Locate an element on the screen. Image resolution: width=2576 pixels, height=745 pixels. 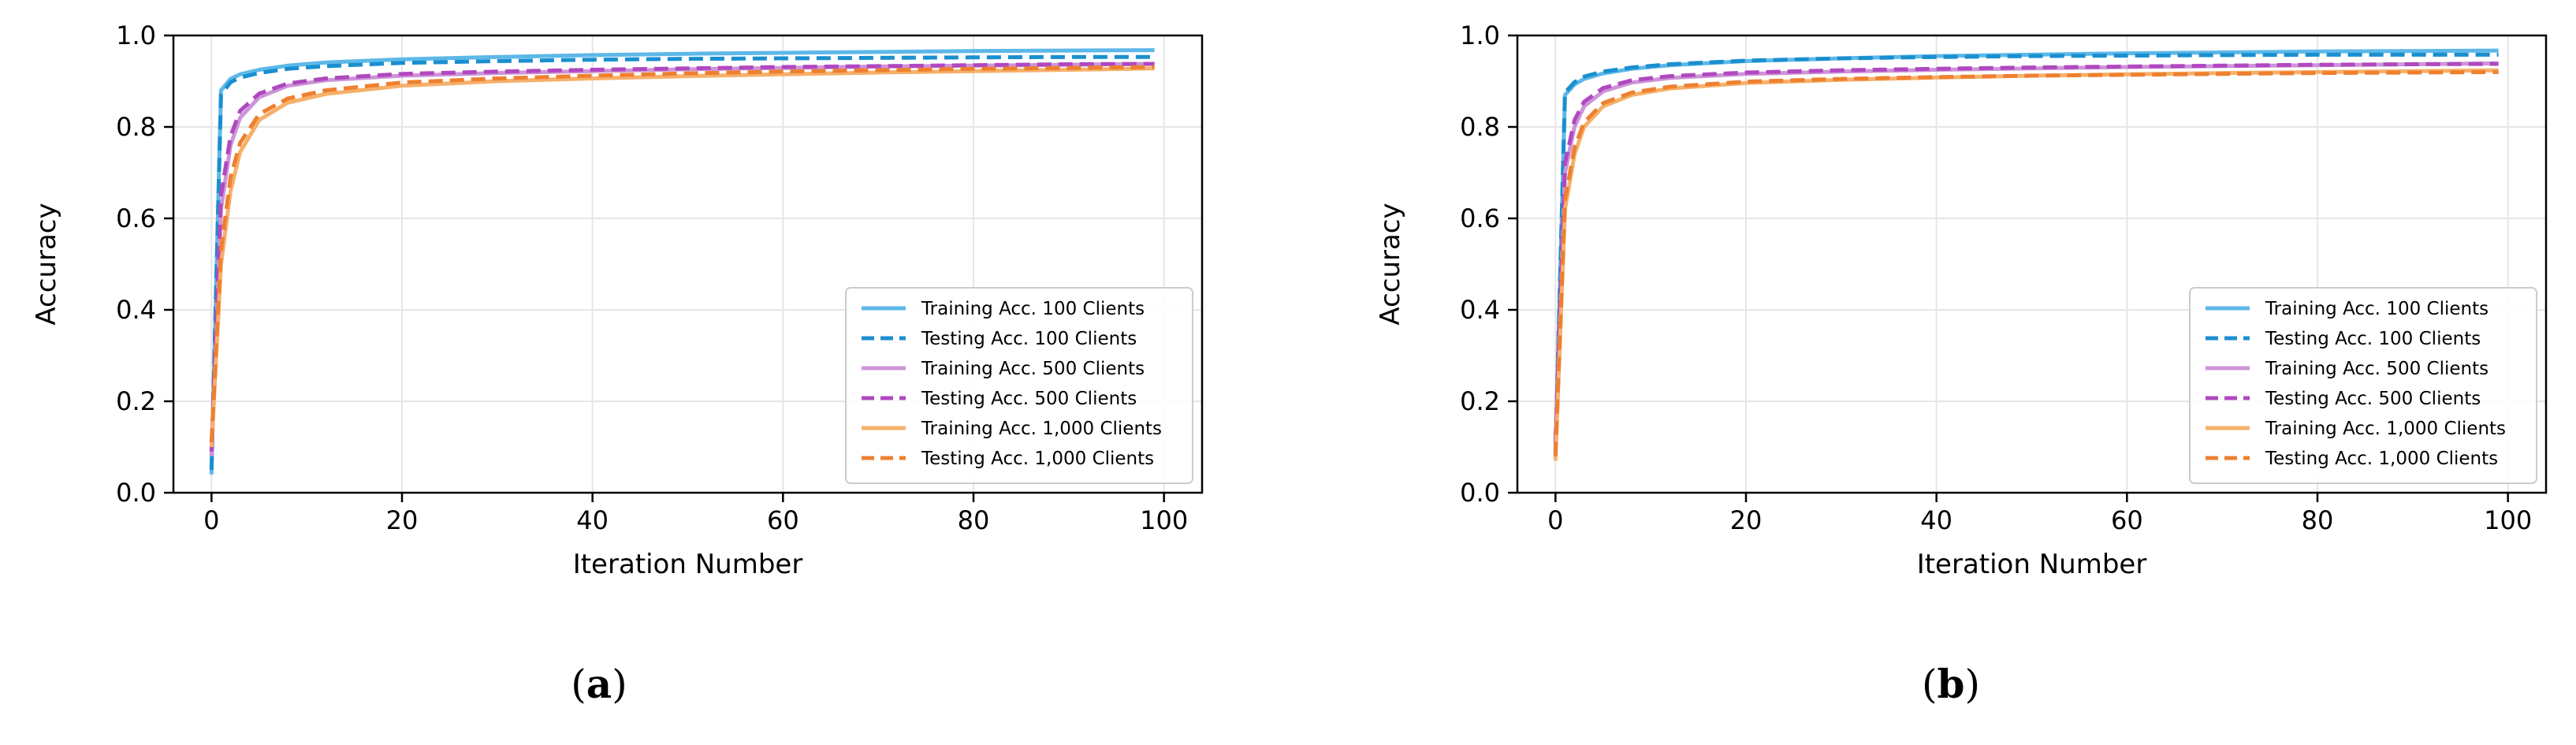
caption-letter: b is located at coordinates (1951, 684).